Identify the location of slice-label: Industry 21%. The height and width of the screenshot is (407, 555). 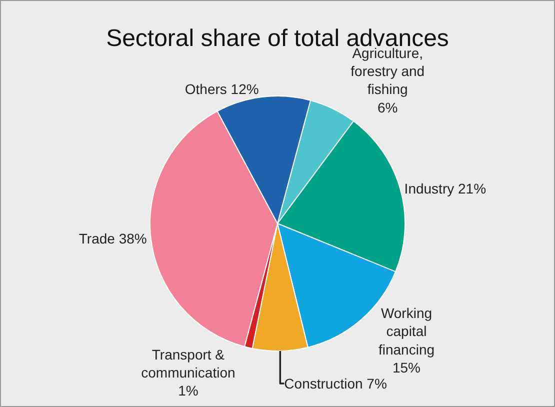
(445, 188).